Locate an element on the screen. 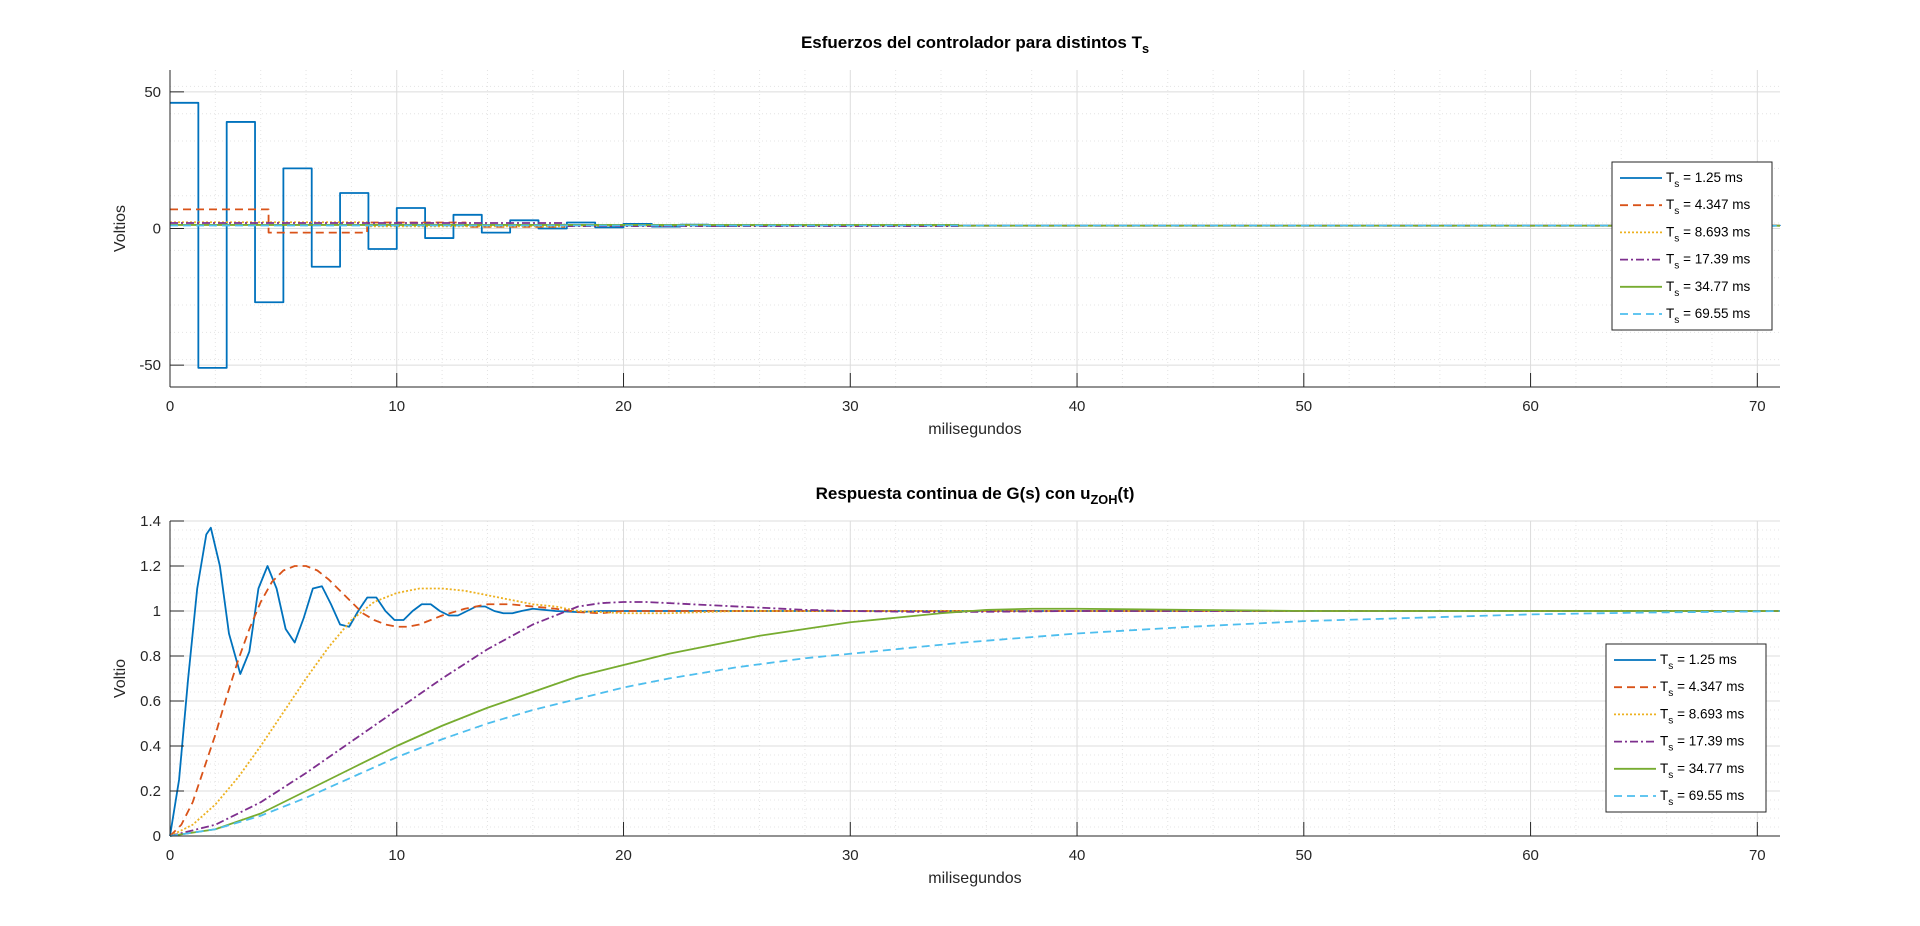 This screenshot has height=926, width=1920. y-tick-label: 1 is located at coordinates (157, 611).